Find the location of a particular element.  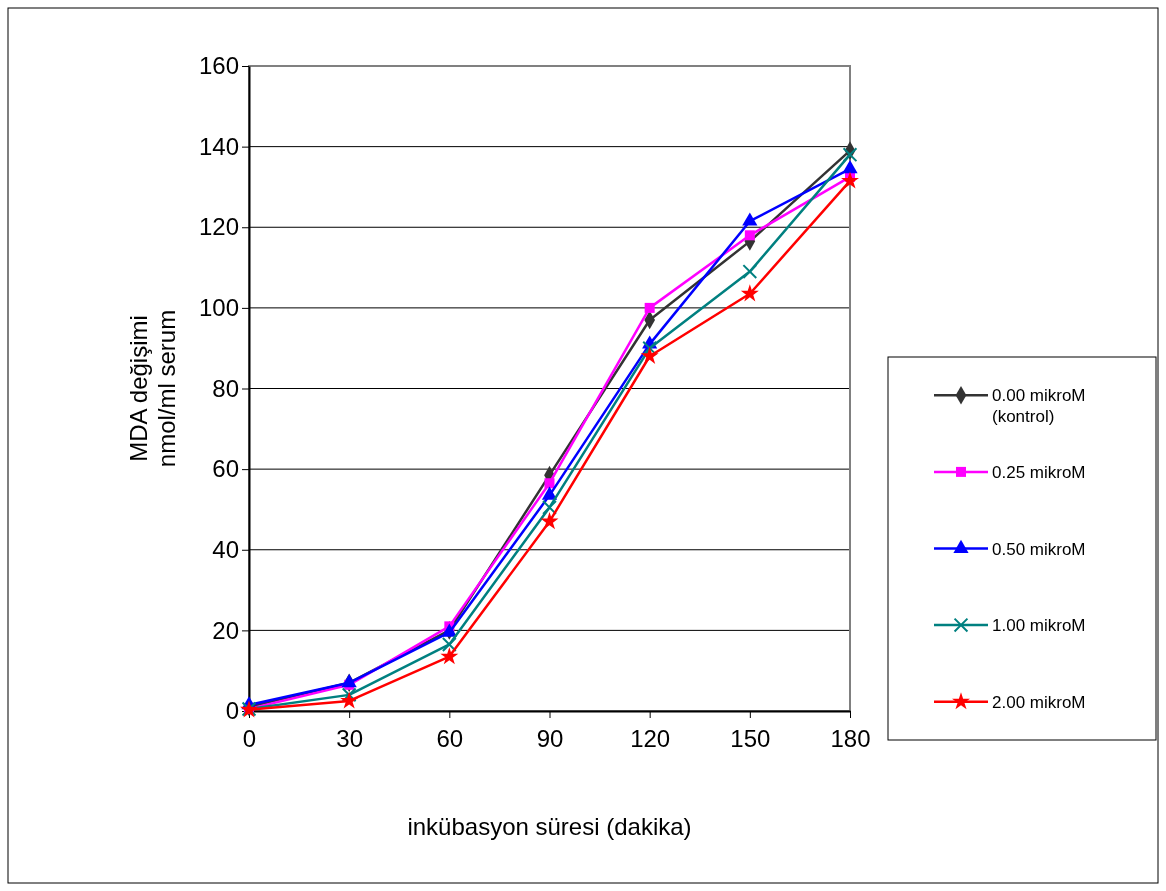

x-tick-label: 150 is located at coordinates (750, 739).